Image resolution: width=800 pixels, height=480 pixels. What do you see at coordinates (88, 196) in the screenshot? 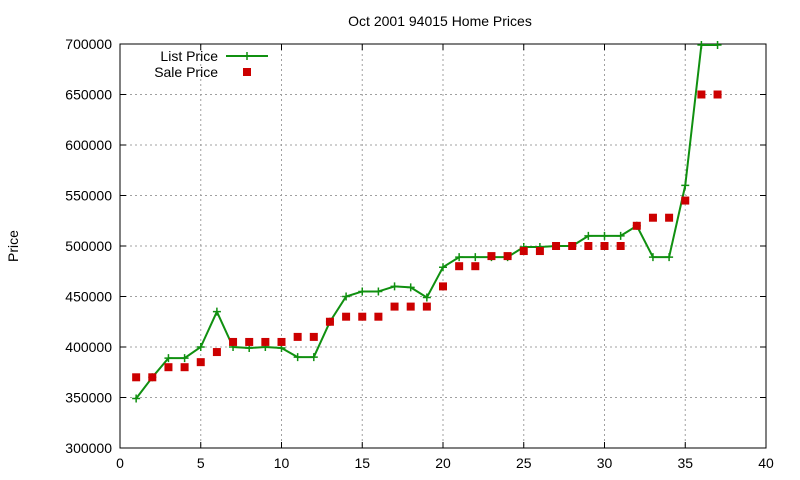
I see `y-tick-label: 550000` at bounding box center [88, 196].